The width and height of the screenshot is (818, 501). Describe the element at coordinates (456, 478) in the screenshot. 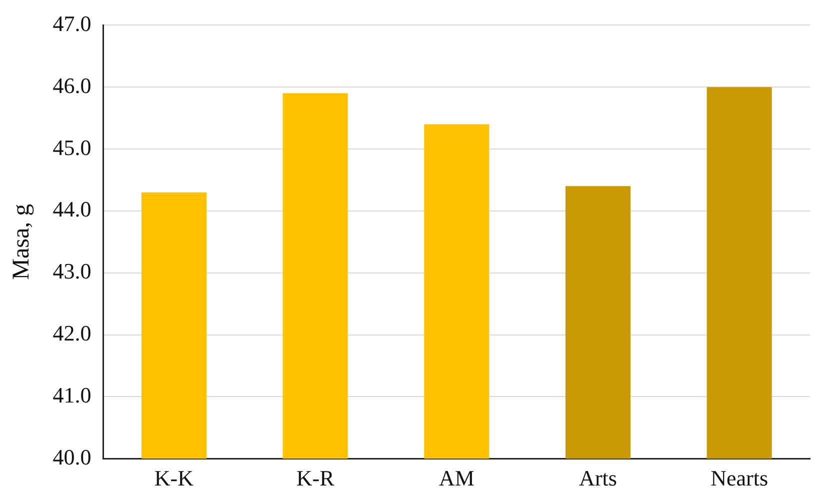

I see `x-tick-label: AM` at that location.